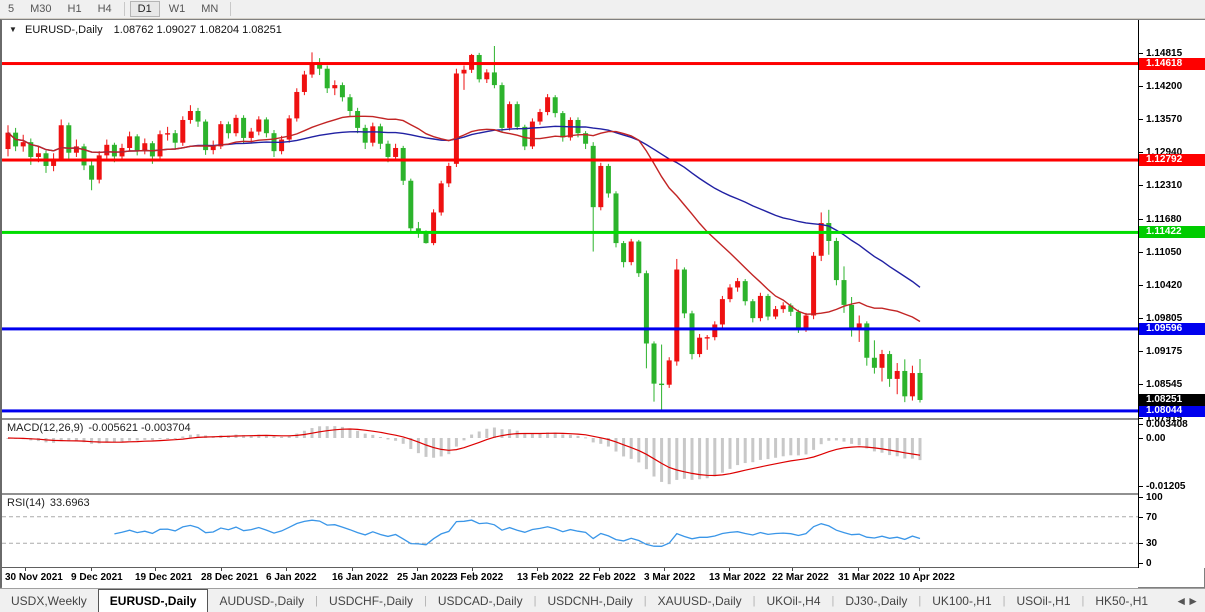 Image resolution: width=1205 pixels, height=612 pixels. Describe the element at coordinates (230, 577) in the screenshot. I see `date-tick-label: 28 Dec 2021` at that location.